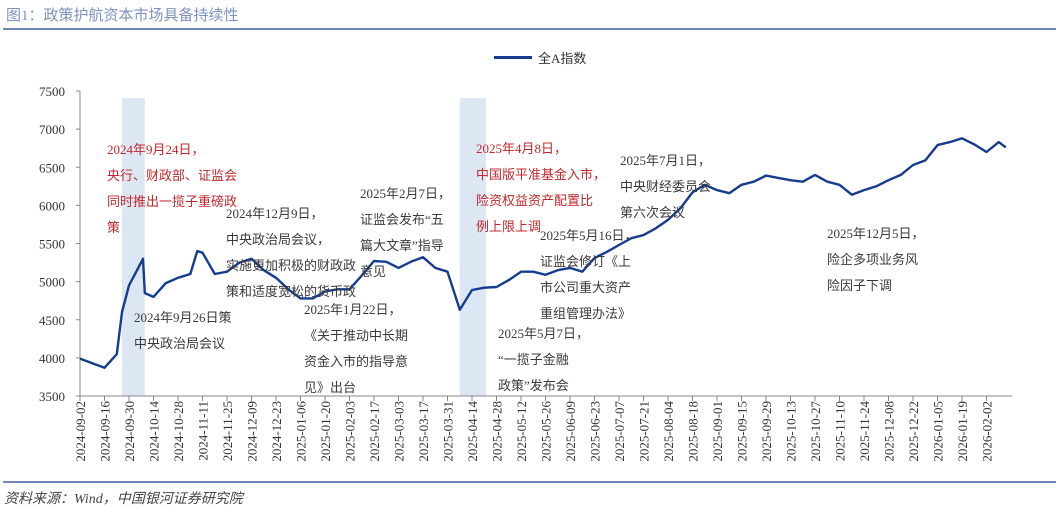  Describe the element at coordinates (178, 431) in the screenshot. I see `x-tick-label: 2024-10-28` at that location.